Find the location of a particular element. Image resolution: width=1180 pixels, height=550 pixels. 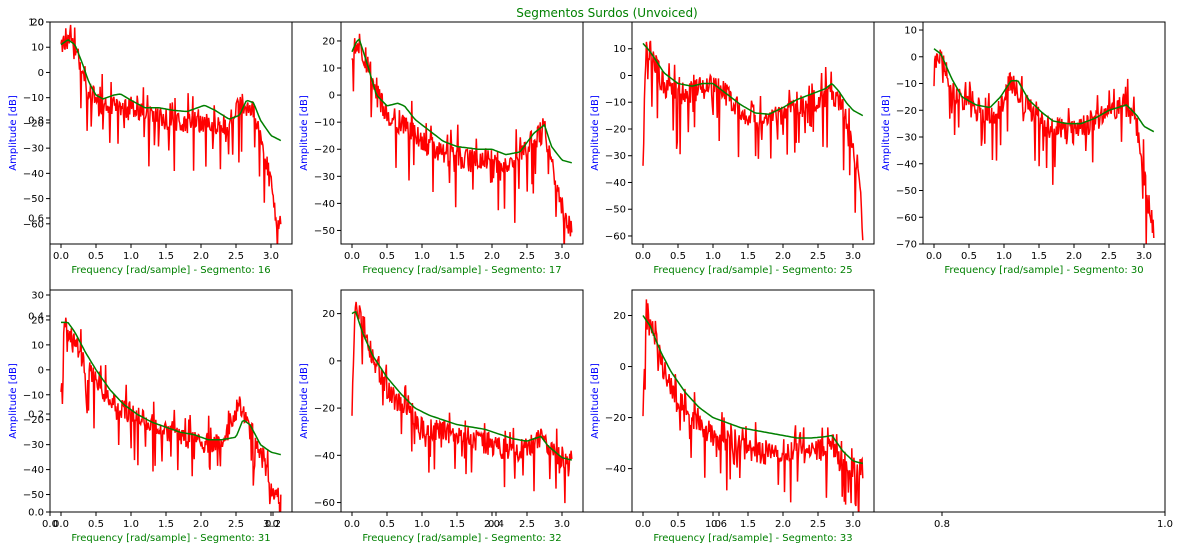

background-xtick-label: 0.0 is located at coordinates (50, 524).